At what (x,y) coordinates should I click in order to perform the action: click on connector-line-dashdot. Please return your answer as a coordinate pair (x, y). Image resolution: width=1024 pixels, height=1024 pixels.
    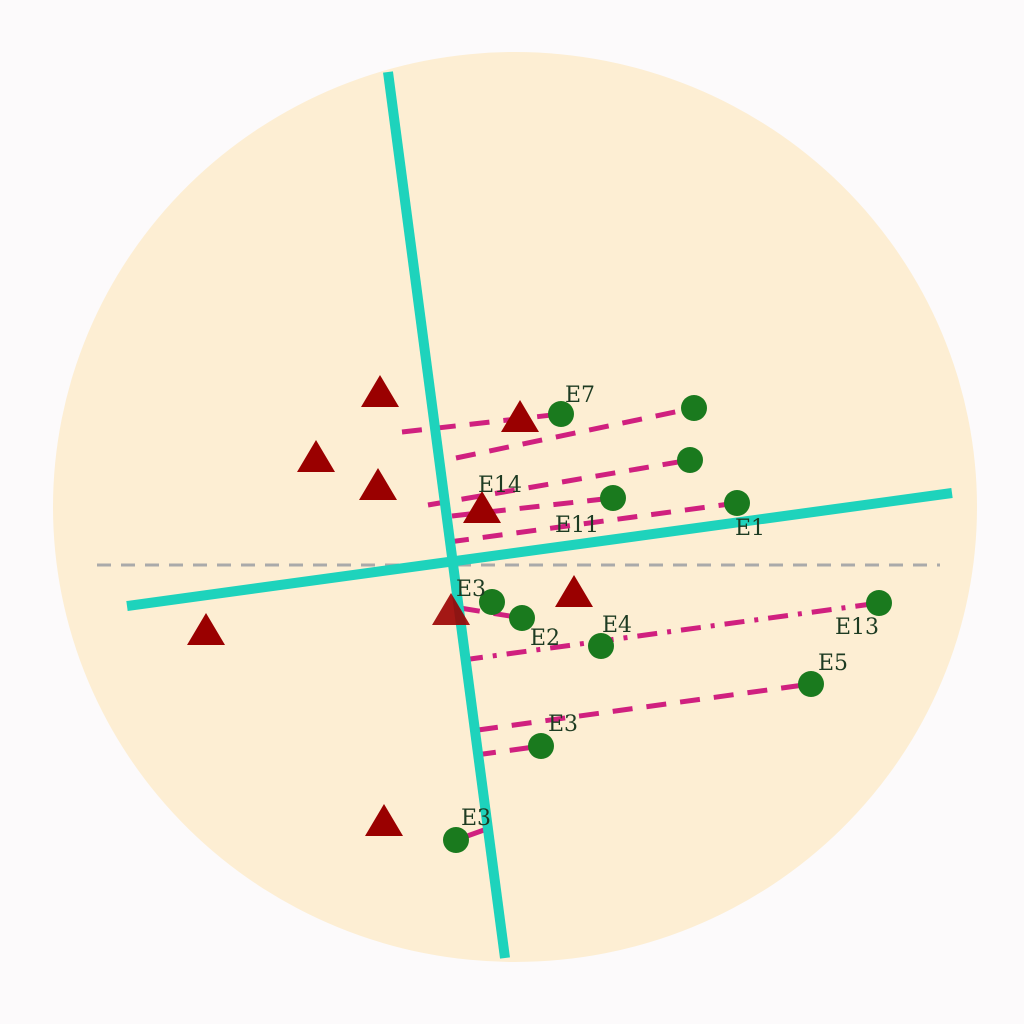
    Looking at the image, I should click on (671, 631).